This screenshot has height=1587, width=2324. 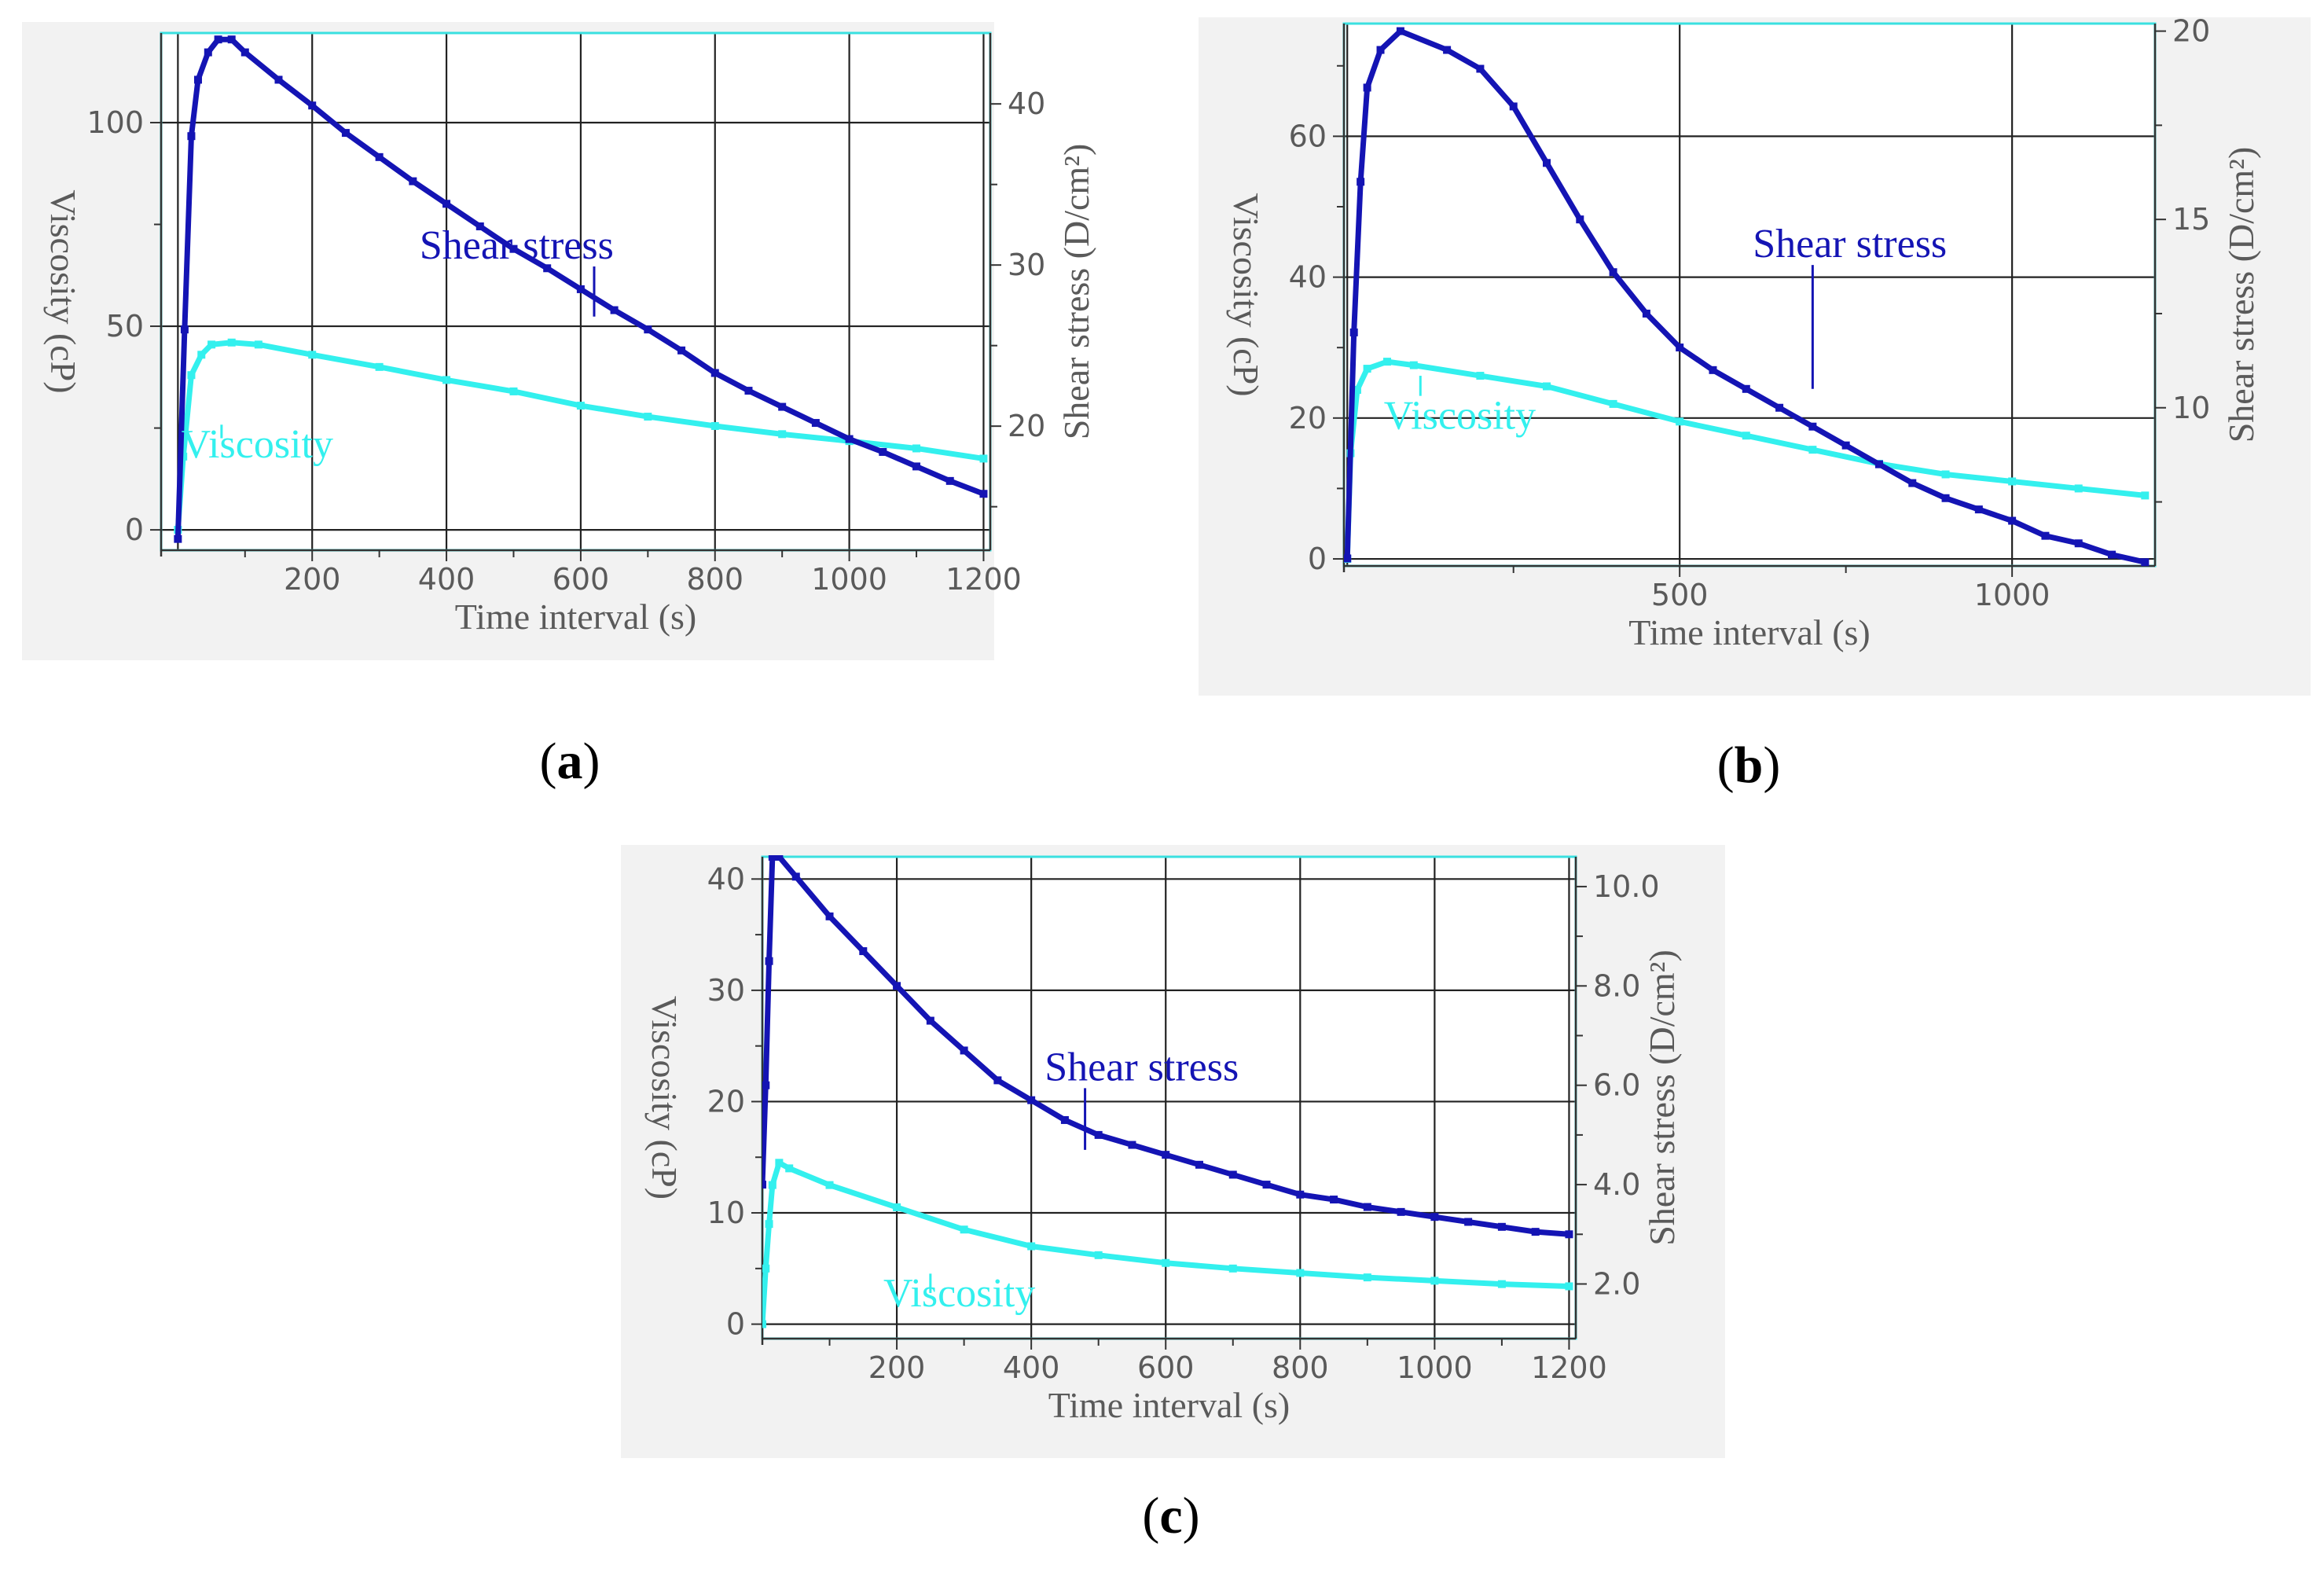 I want to click on annotation-shear: Shear stress, so click(x=1850, y=244).